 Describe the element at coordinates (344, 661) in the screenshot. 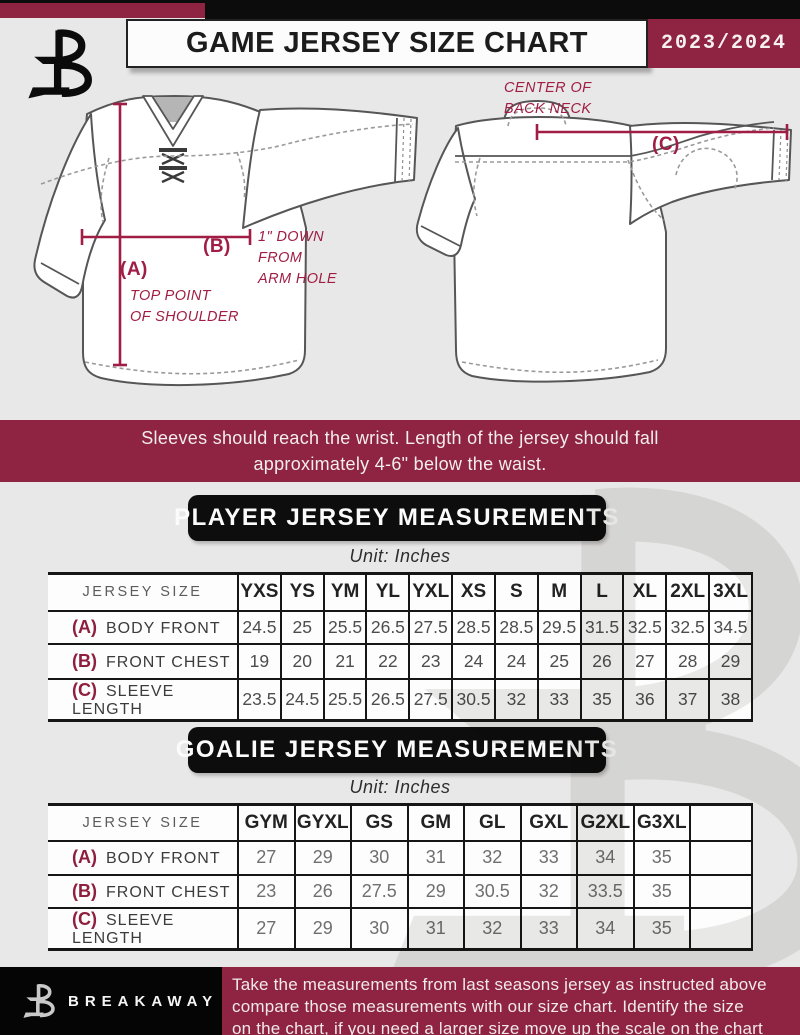

I see `measurement-value-cell: 21` at that location.